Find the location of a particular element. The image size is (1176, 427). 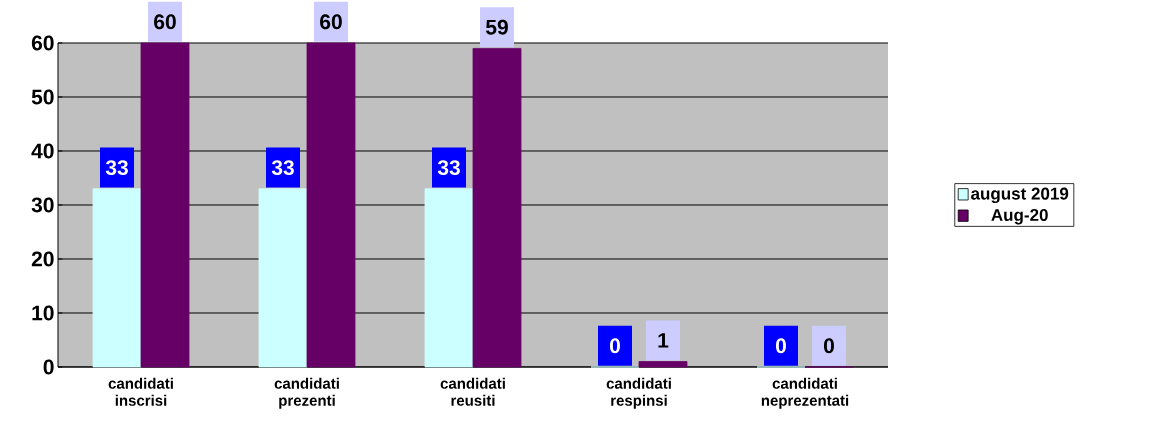

x-tick-label: candidati inscrisi is located at coordinates (140, 391).